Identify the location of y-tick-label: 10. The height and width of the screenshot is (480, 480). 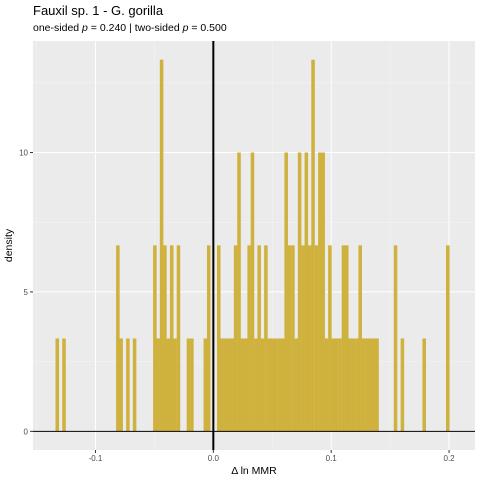
(23, 153).